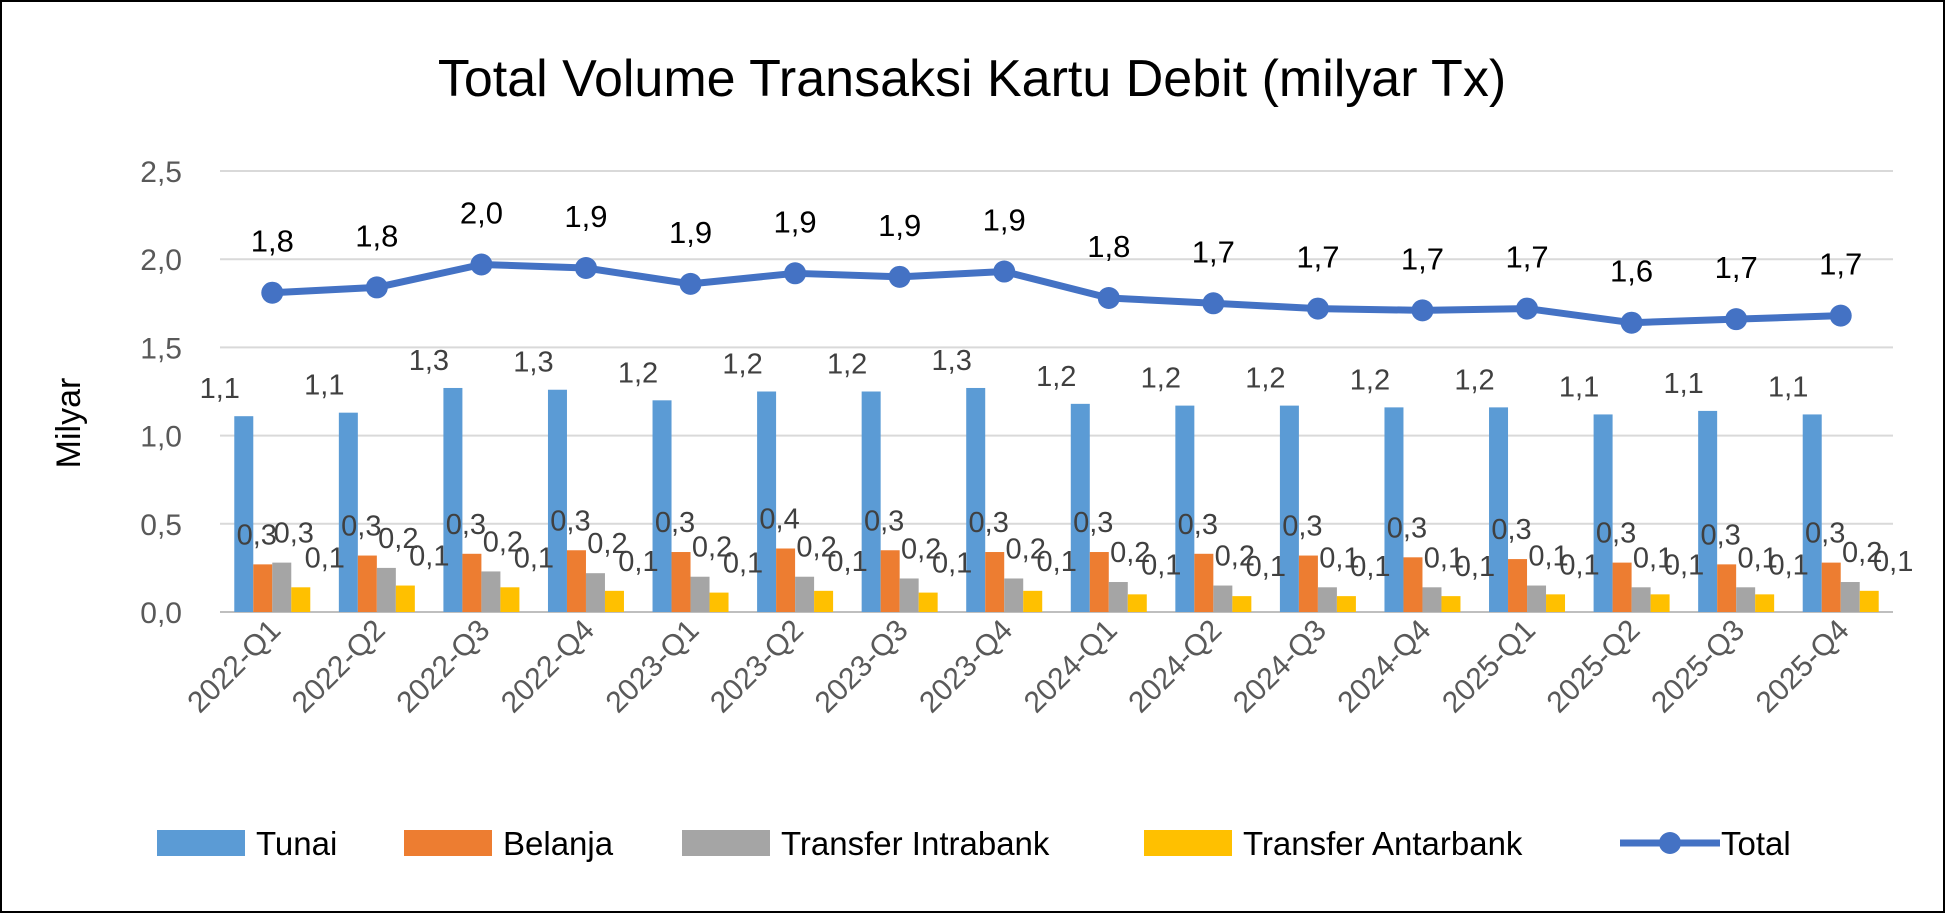 This screenshot has height=913, width=1945. I want to click on x-tick-label: 2023-Q4, so click(966, 667).